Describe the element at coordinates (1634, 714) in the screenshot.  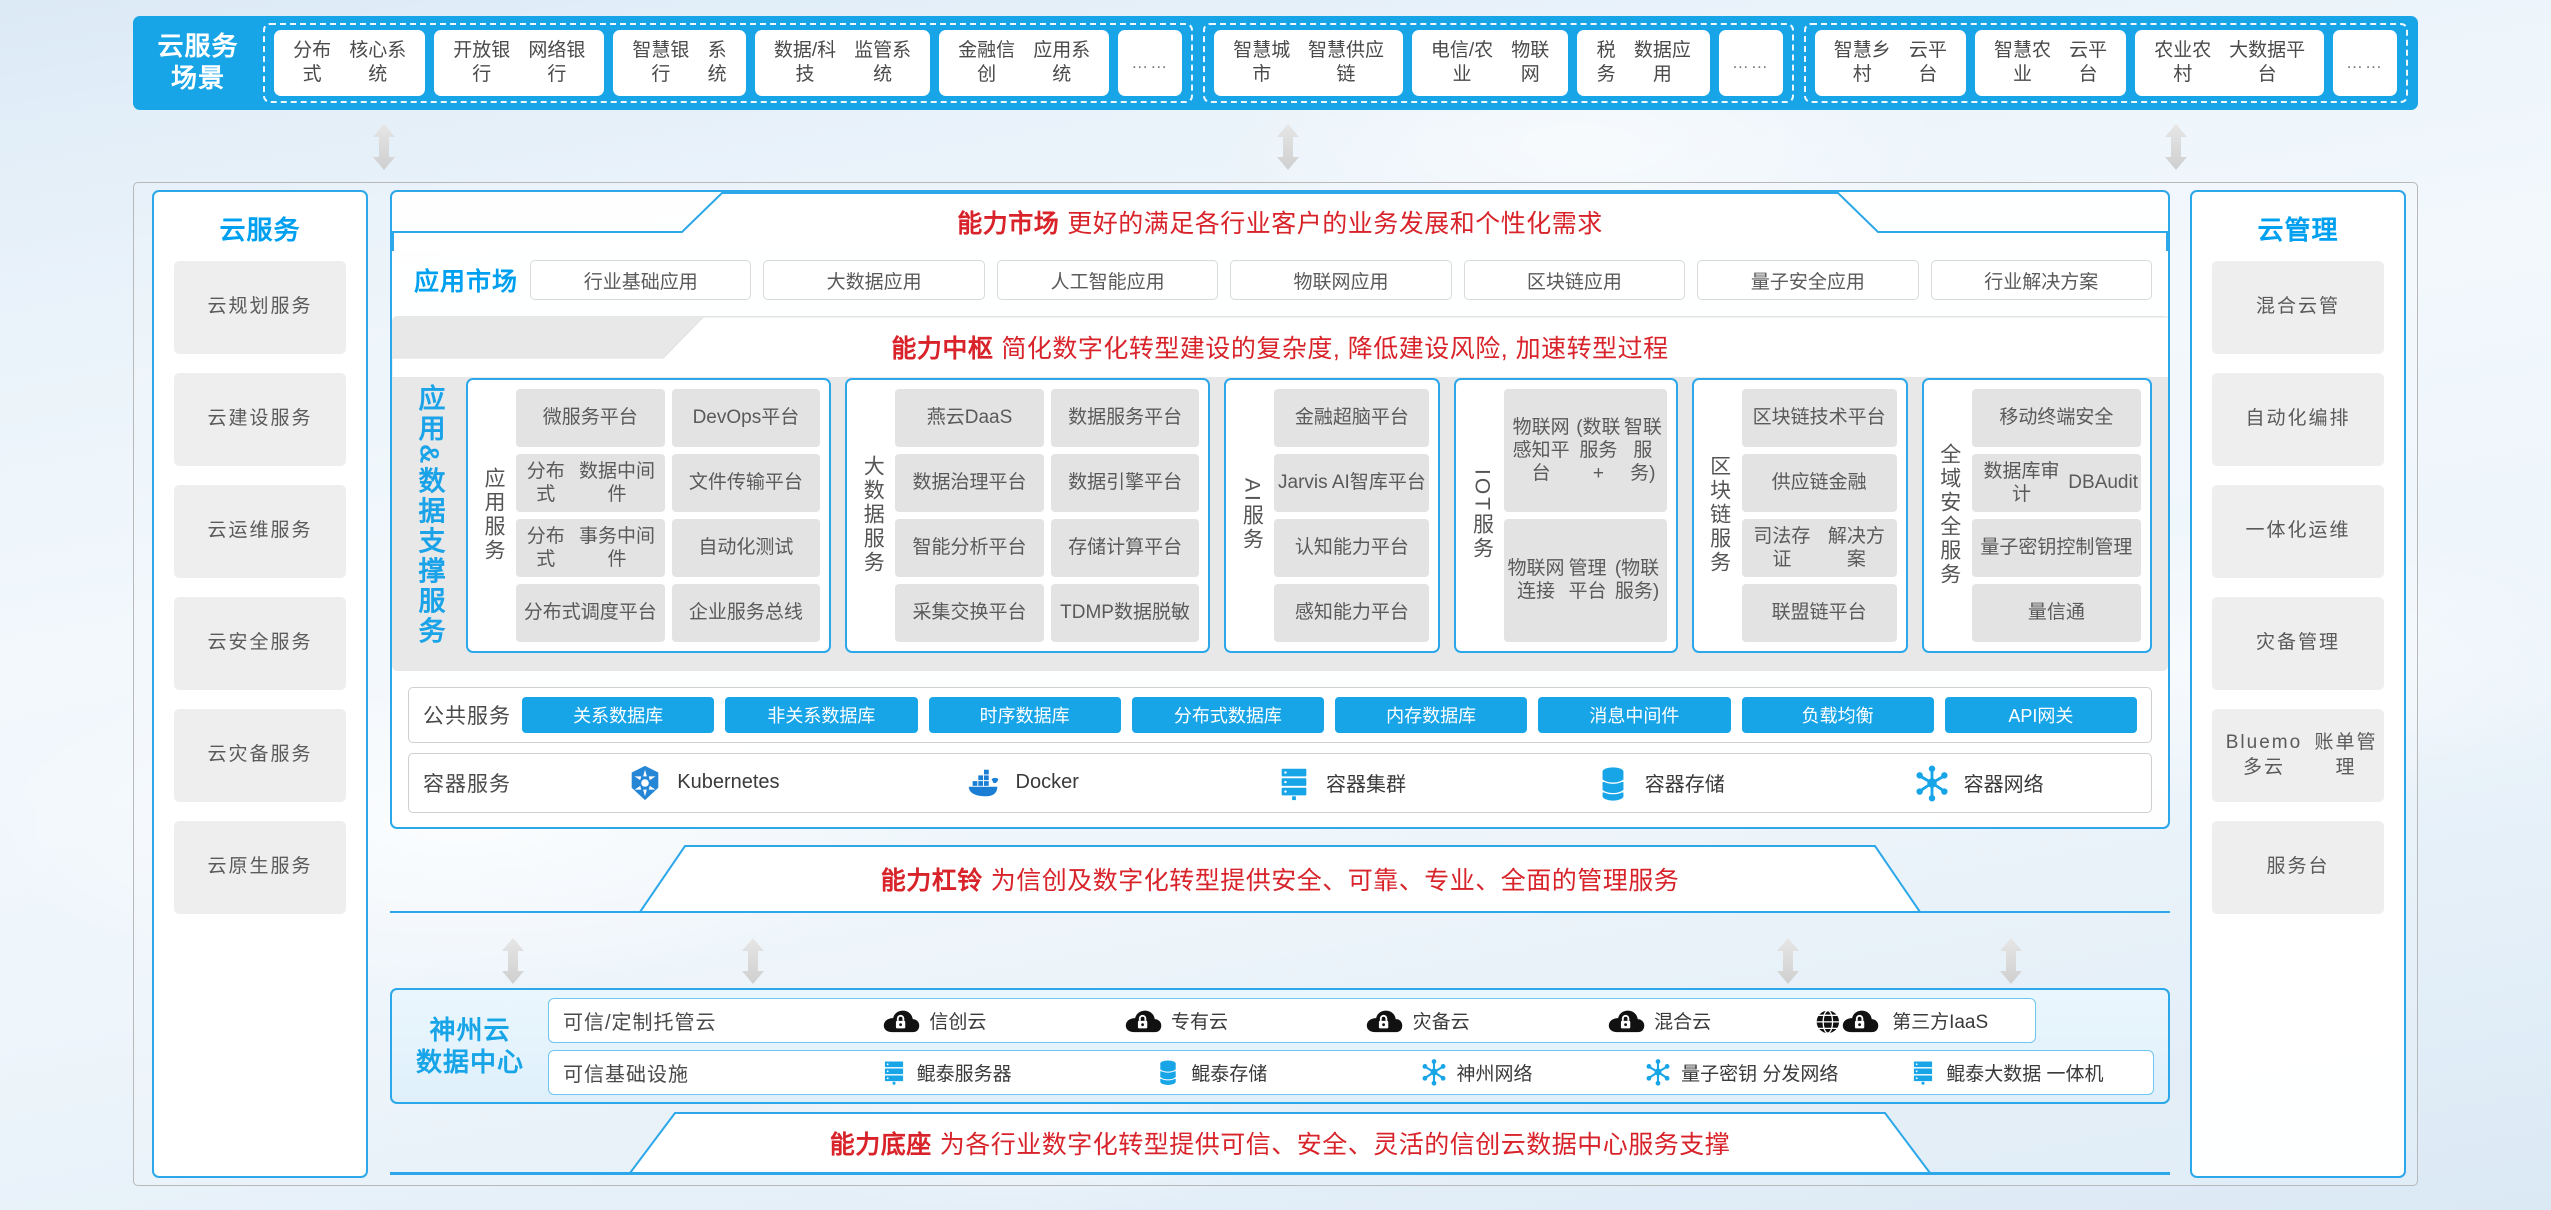
I see `public-service-chip: 消息中间件` at that location.